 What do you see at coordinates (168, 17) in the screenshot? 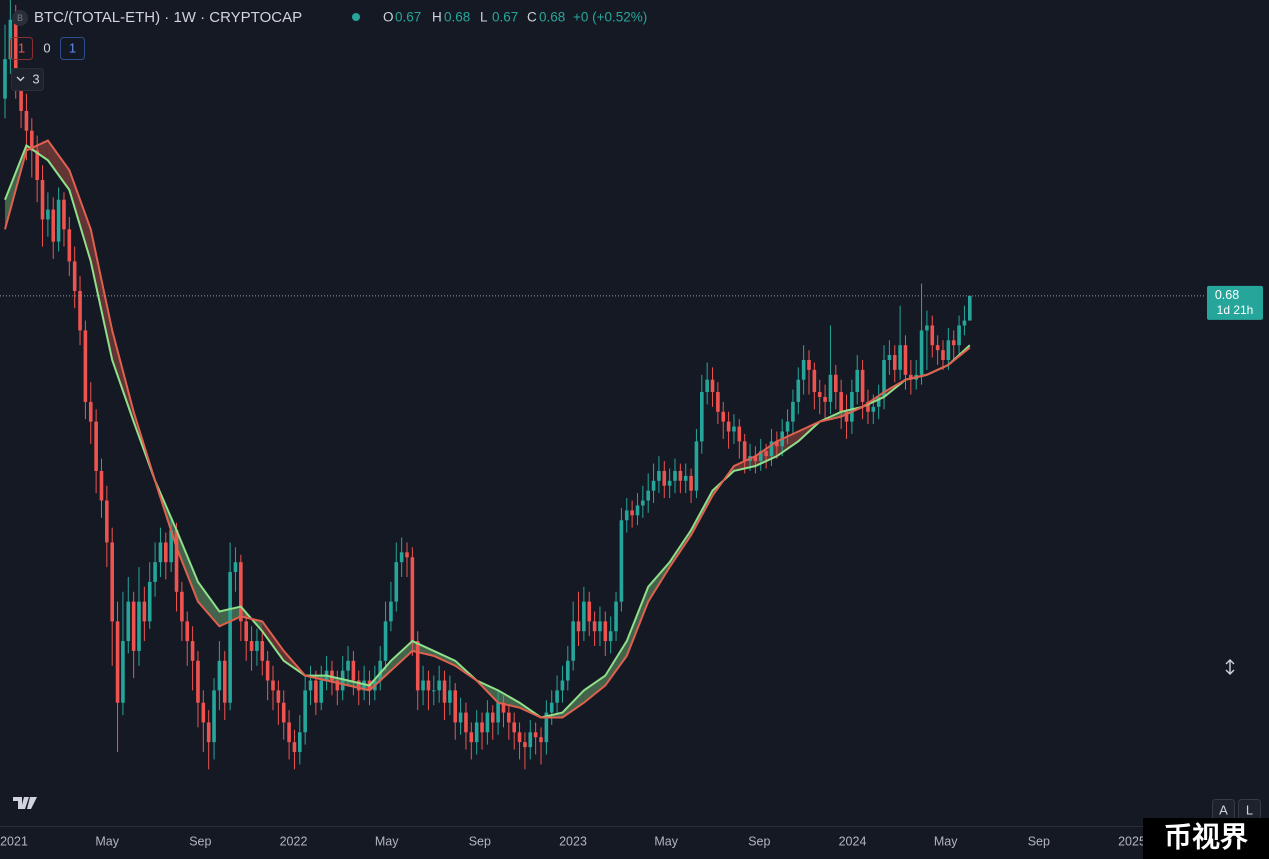
I see `chart-title: BTC/(TOTAL-ETH) · 1W · CRYPTOCAP` at bounding box center [168, 17].